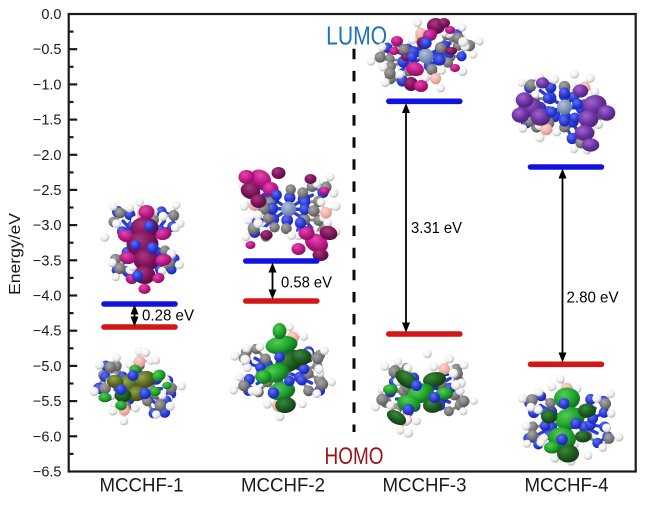 The image size is (650, 511). What do you see at coordinates (47, 472) in the screenshot?
I see `svg-text: −6.5` at bounding box center [47, 472].